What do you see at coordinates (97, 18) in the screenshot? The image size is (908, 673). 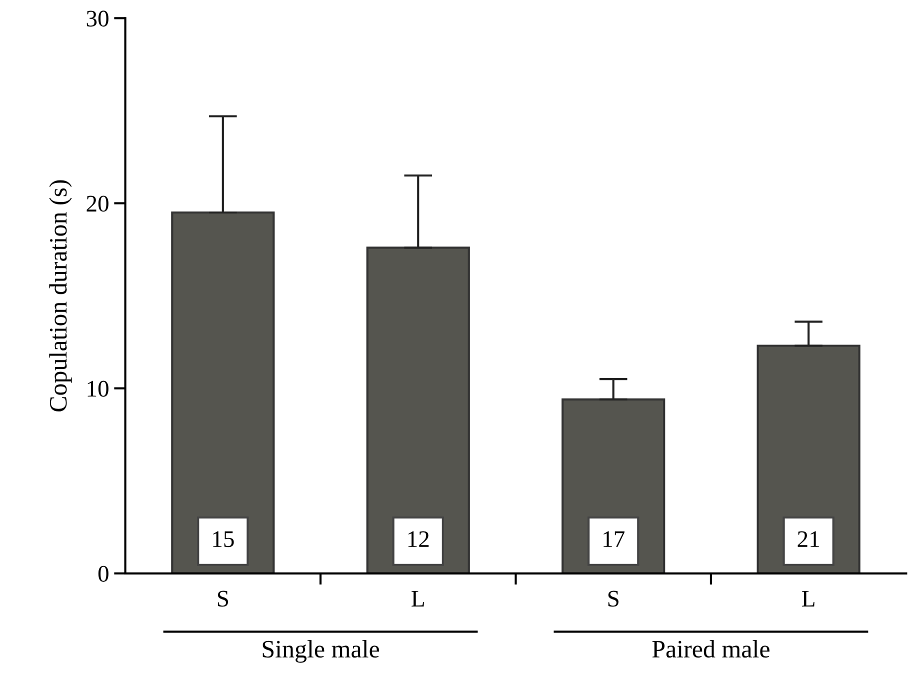 I see `y-tick-label: 30` at bounding box center [97, 18].